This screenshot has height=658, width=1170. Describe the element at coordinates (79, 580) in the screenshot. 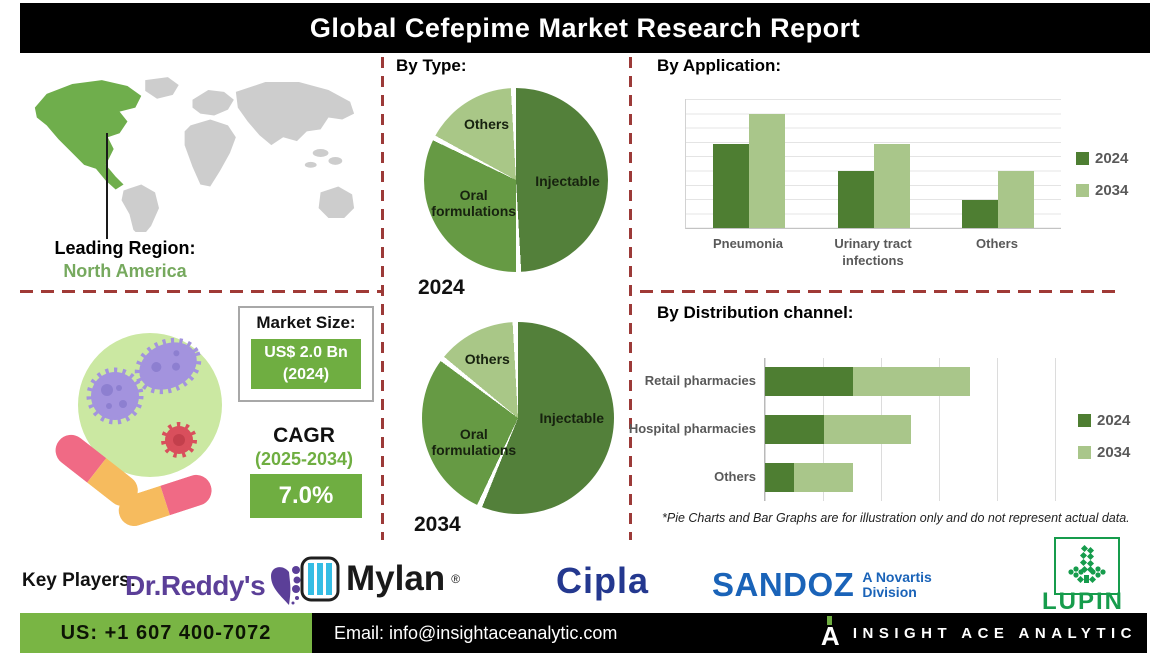

I see `key-players-label: Key Players:` at that location.